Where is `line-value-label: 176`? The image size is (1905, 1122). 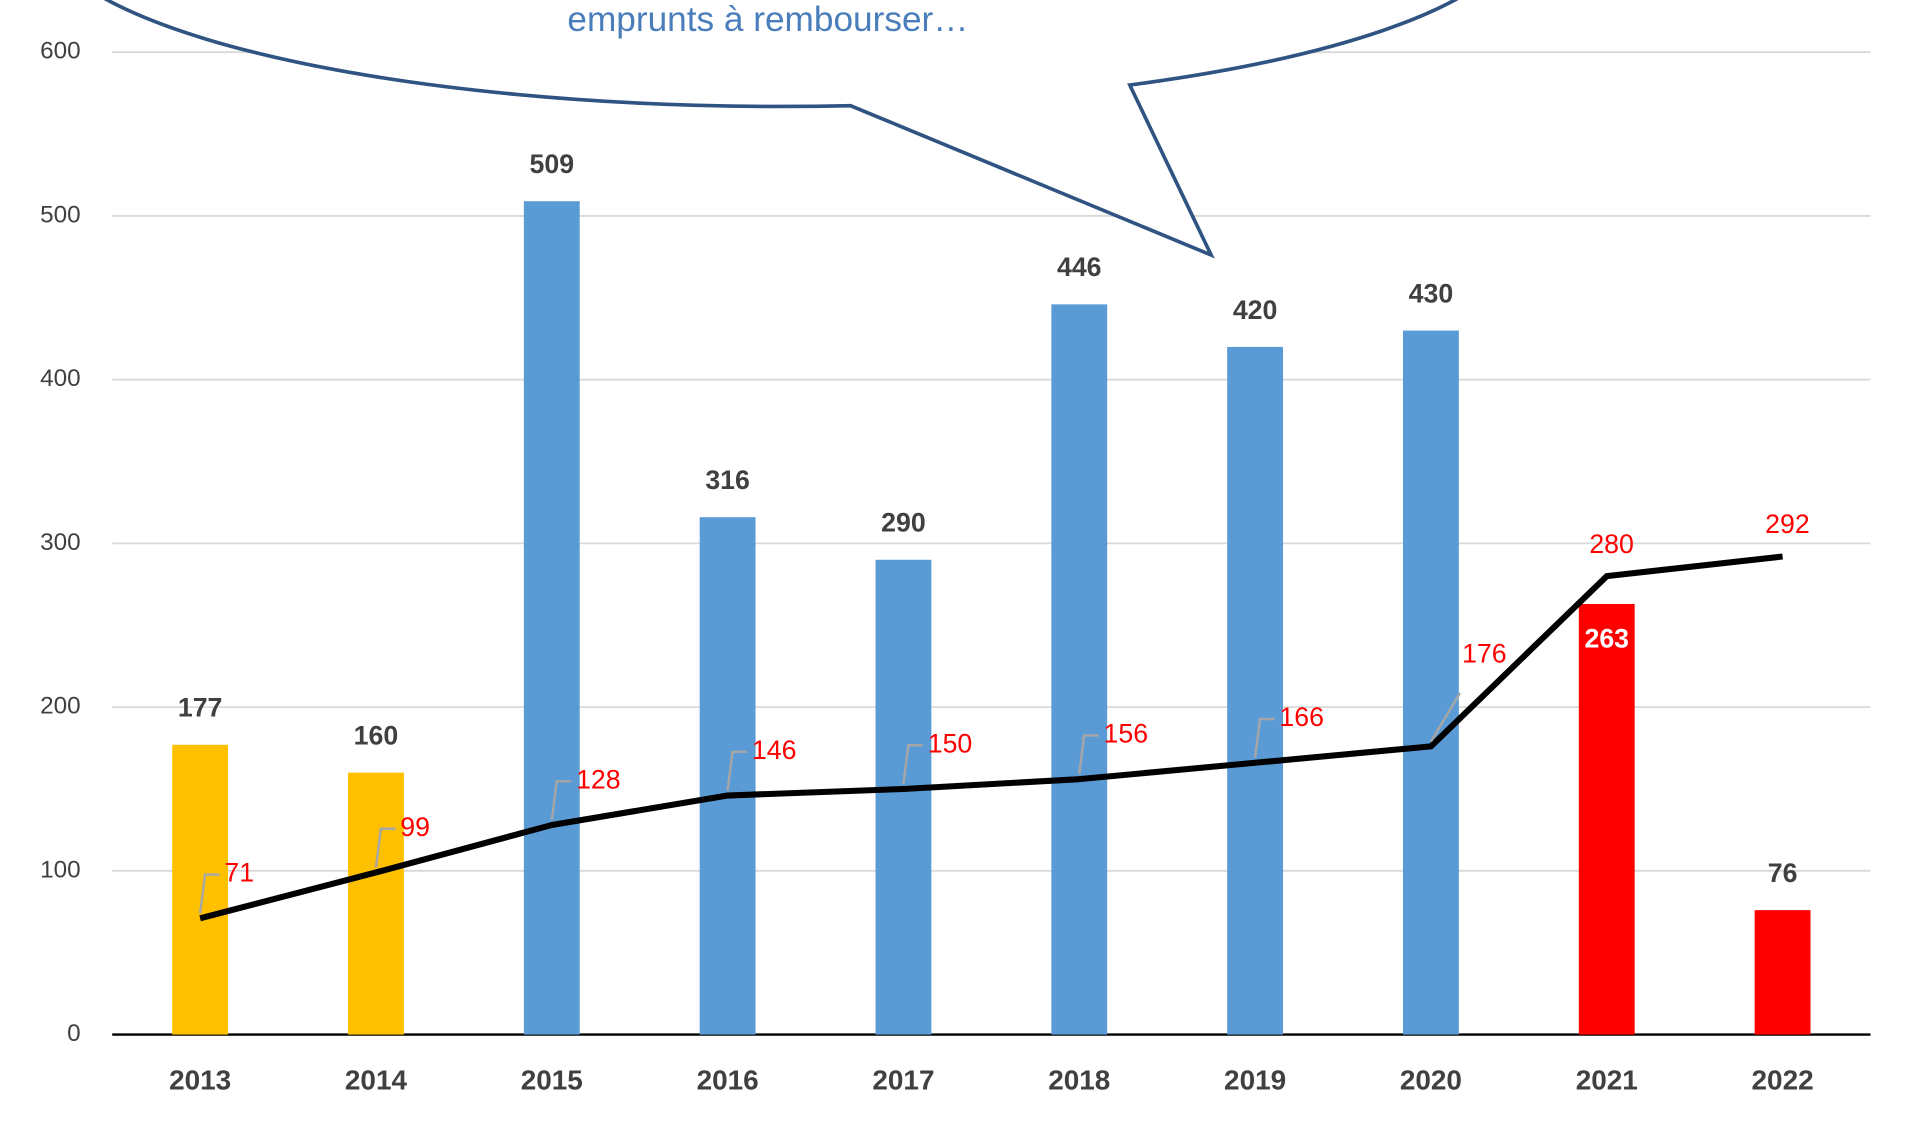
line-value-label: 176 is located at coordinates (1484, 653).